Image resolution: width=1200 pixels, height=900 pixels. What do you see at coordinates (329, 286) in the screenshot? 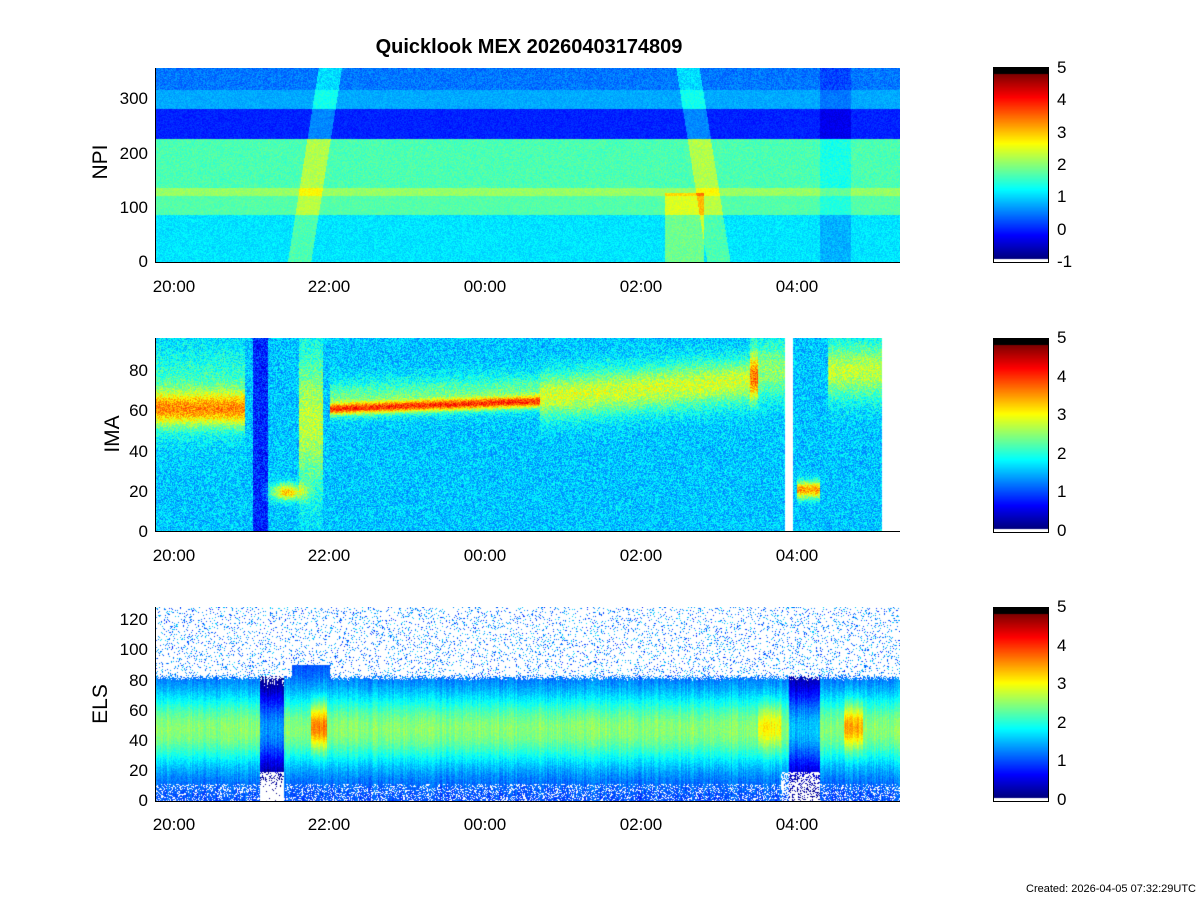
I see `npi-xtick-2200: 22:00` at bounding box center [329, 286].